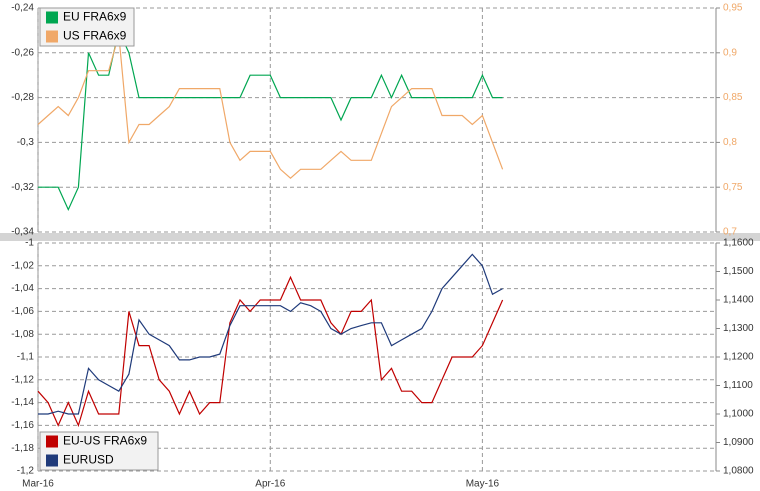 This screenshot has height=491, width=760. Describe the element at coordinates (22, 187) in the screenshot. I see `y-tick-label: -0,32` at that location.